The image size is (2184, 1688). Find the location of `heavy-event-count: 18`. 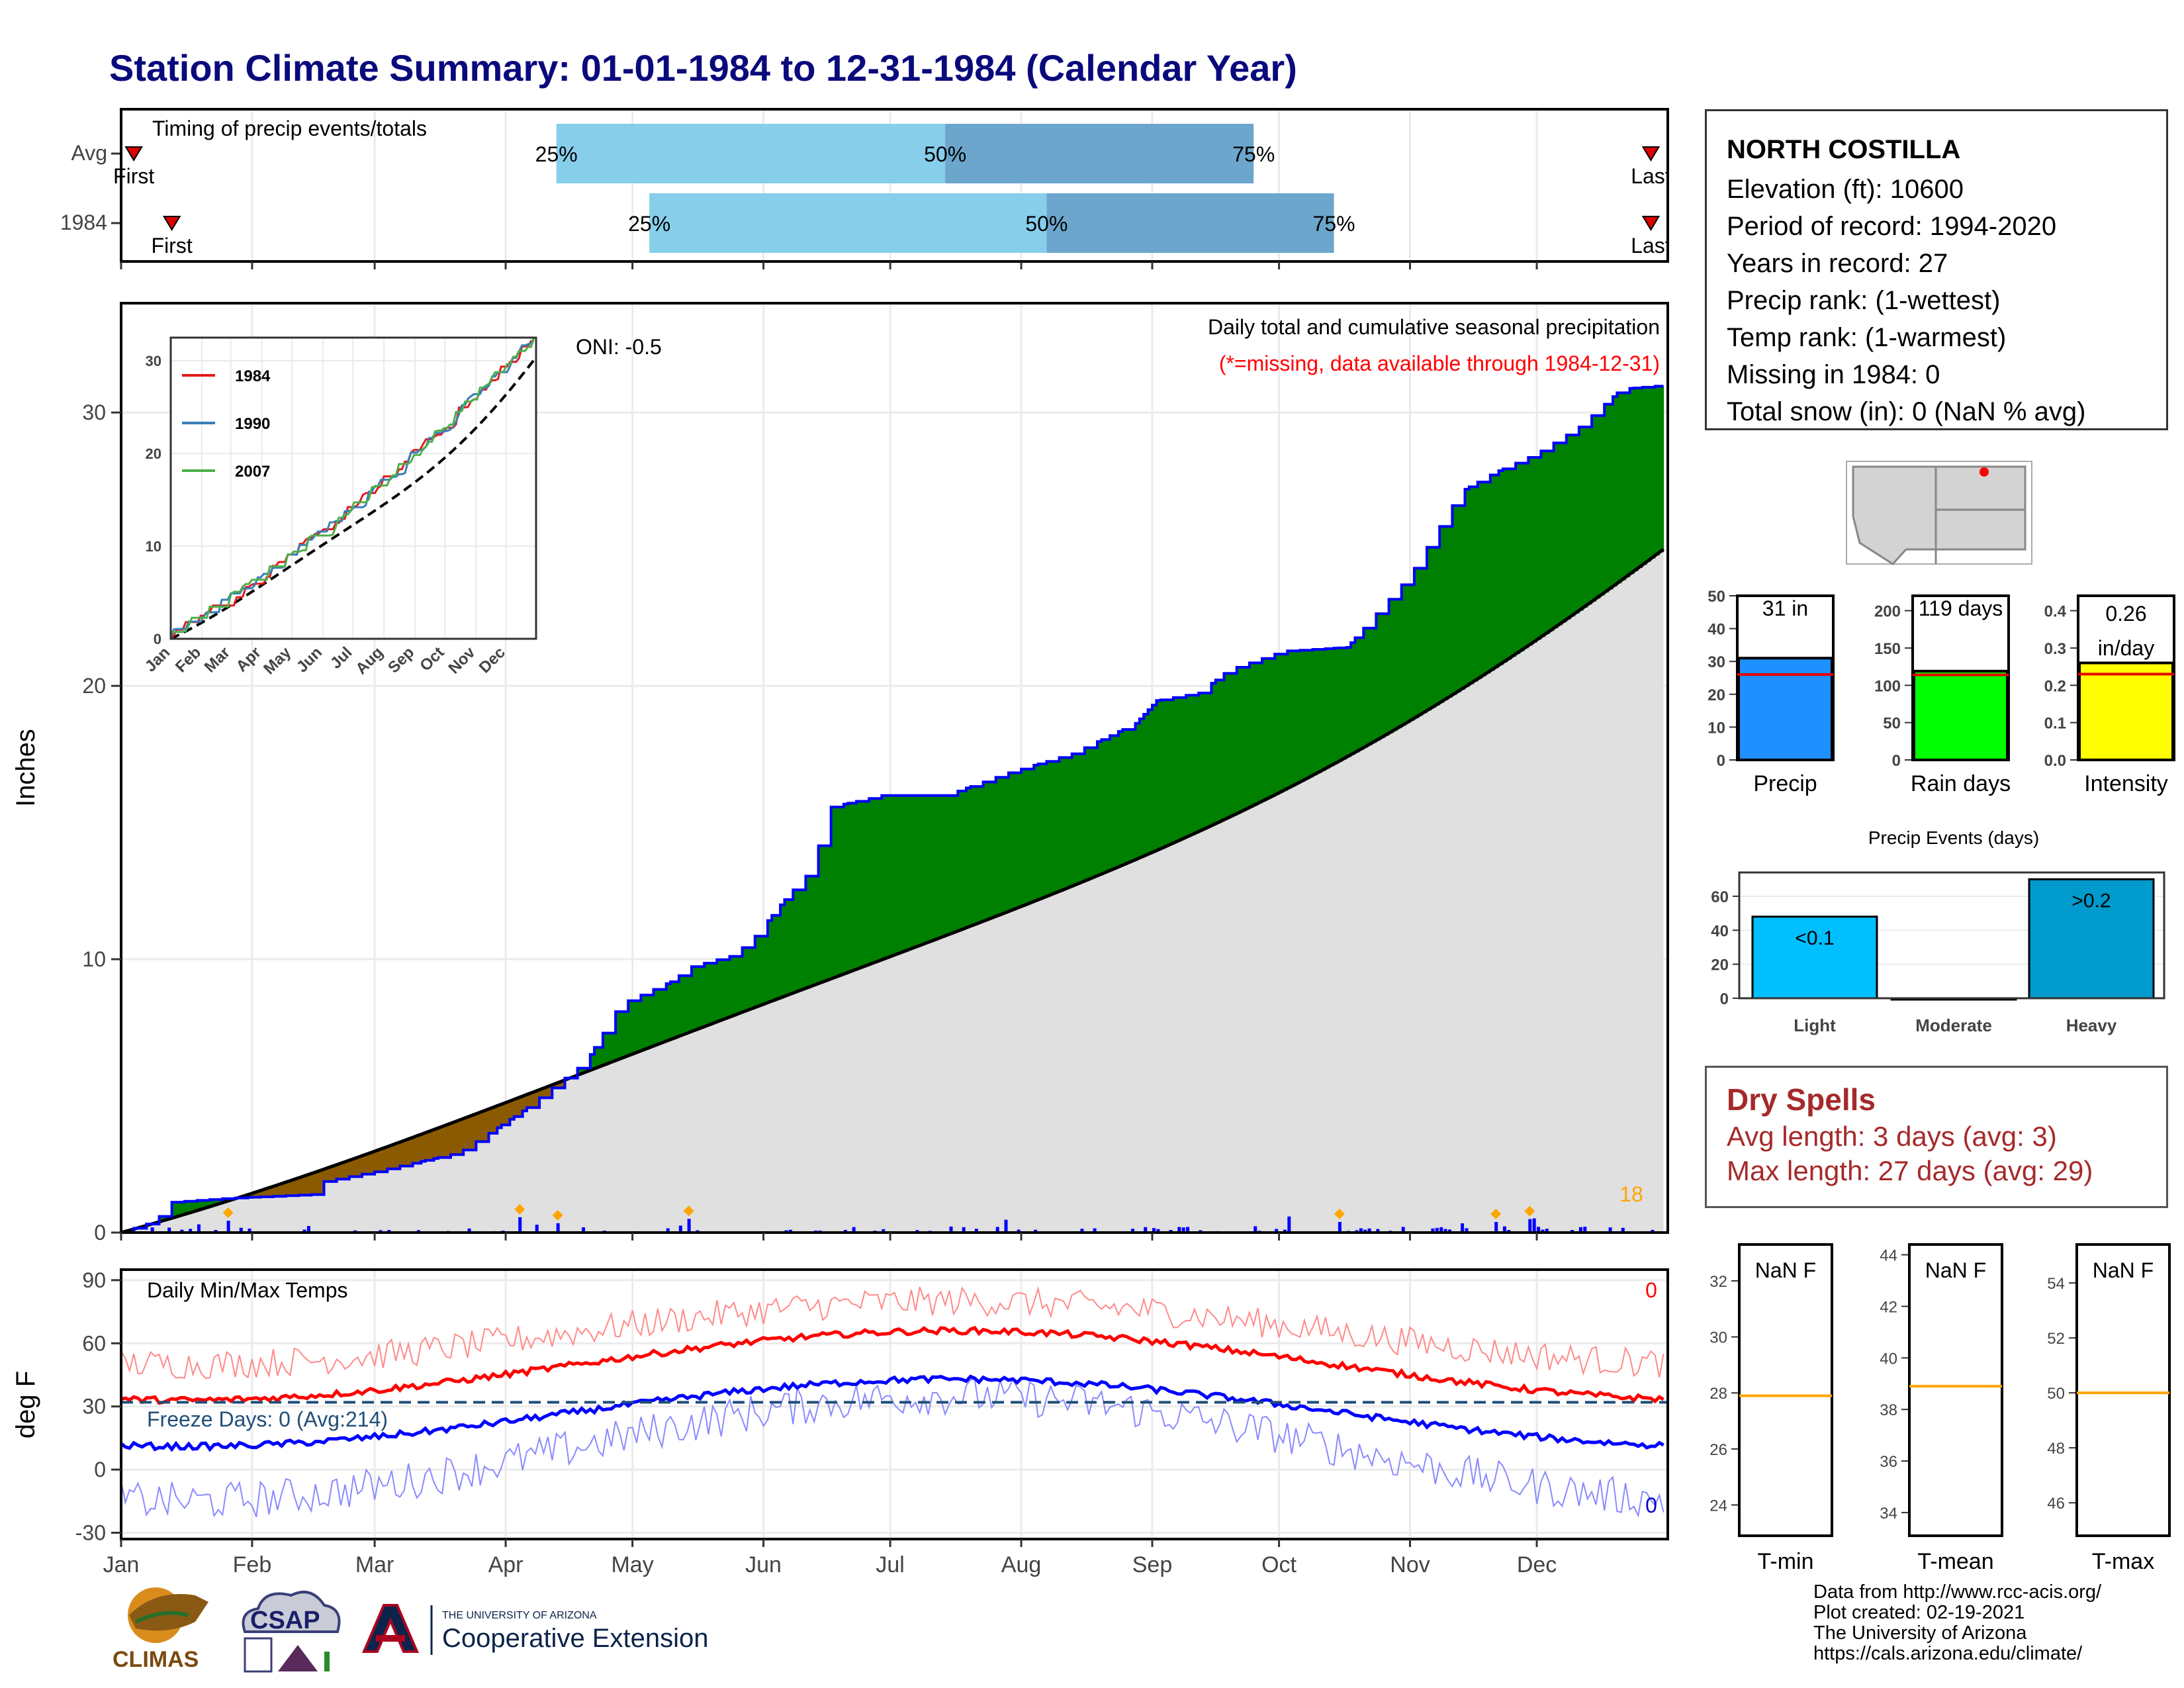

heavy-event-count: 18 is located at coordinates (1631, 1194).